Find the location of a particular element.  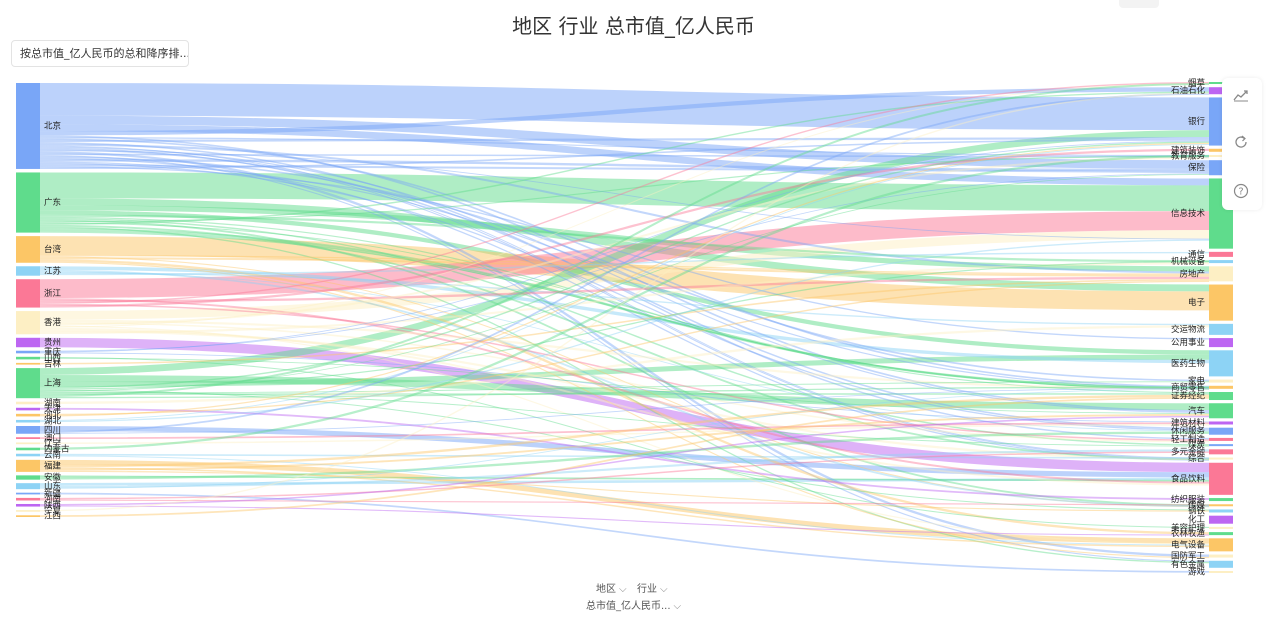

industry-field-selector: 行业 ⌵ is located at coordinates (652, 587).